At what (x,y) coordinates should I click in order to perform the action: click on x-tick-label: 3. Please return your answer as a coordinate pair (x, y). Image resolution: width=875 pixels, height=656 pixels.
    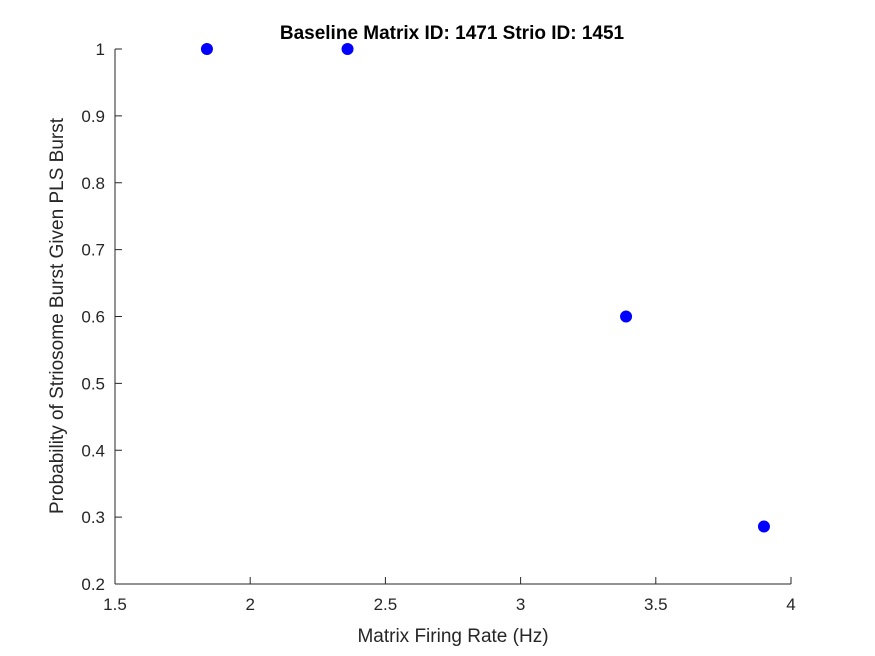
    Looking at the image, I should click on (520, 604).